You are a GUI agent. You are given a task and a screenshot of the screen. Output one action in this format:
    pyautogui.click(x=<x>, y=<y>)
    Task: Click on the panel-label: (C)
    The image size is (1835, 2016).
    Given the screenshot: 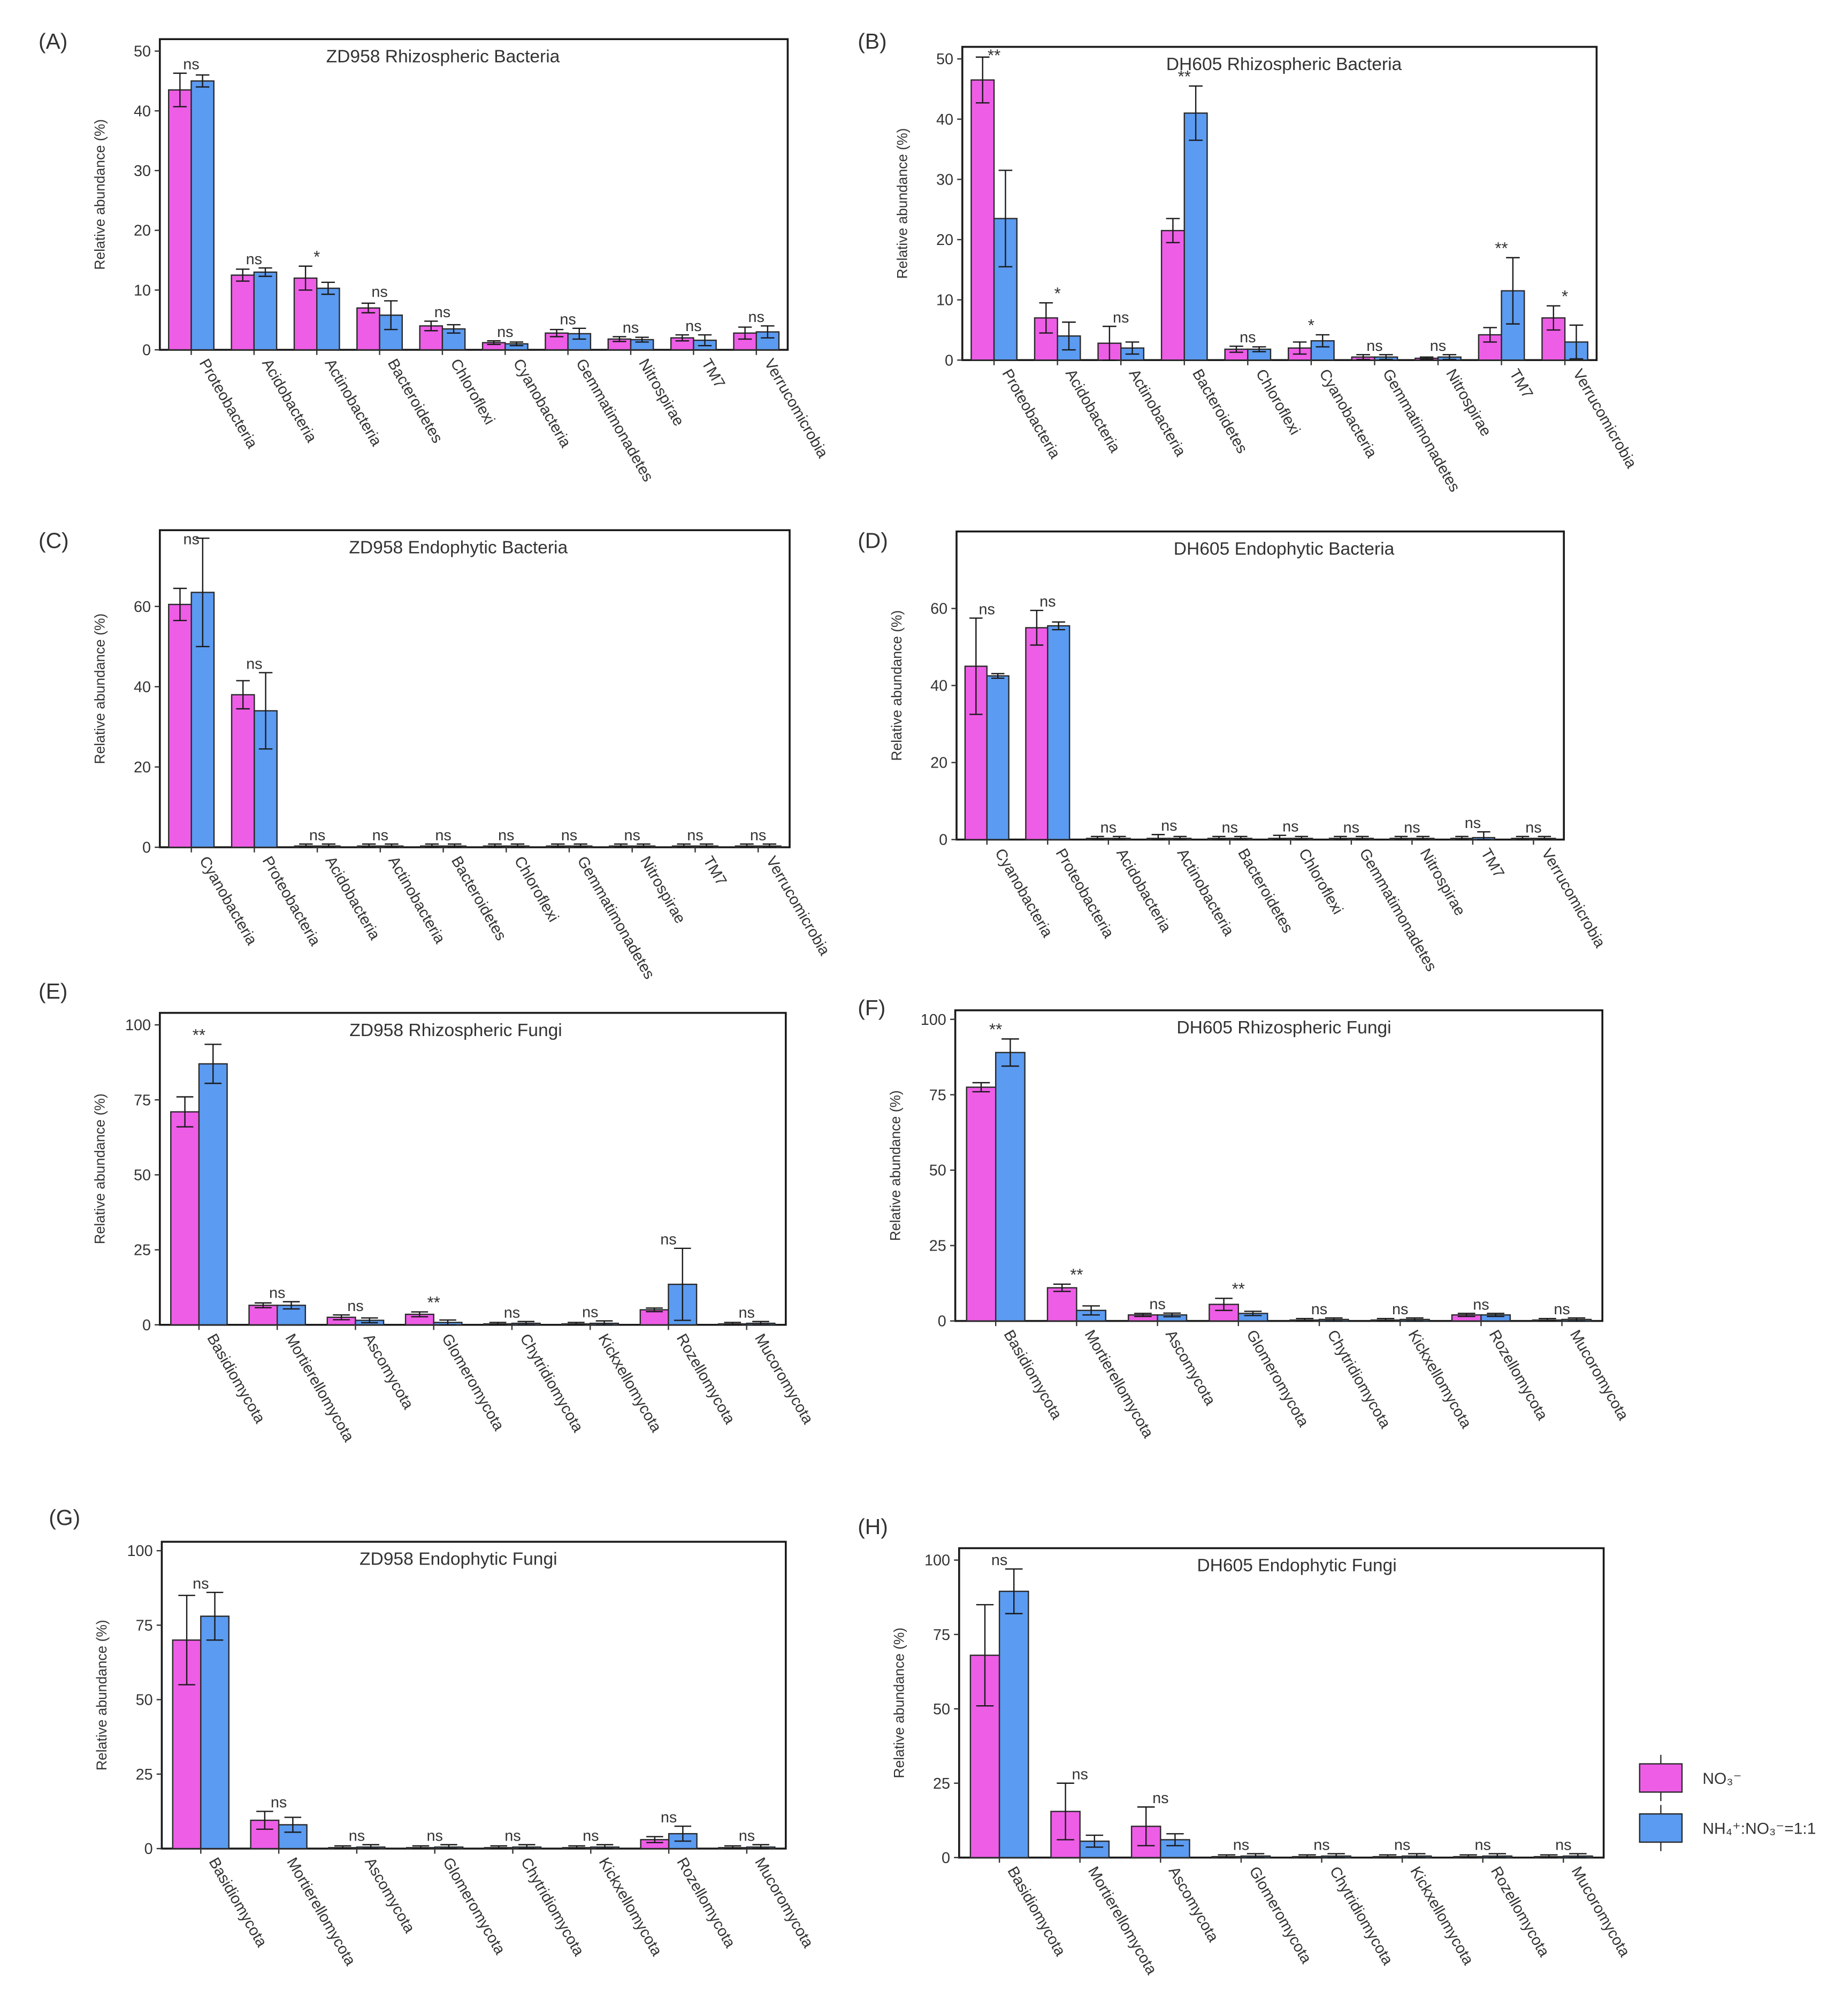 What is the action you would take?
    pyautogui.click(x=54, y=540)
    